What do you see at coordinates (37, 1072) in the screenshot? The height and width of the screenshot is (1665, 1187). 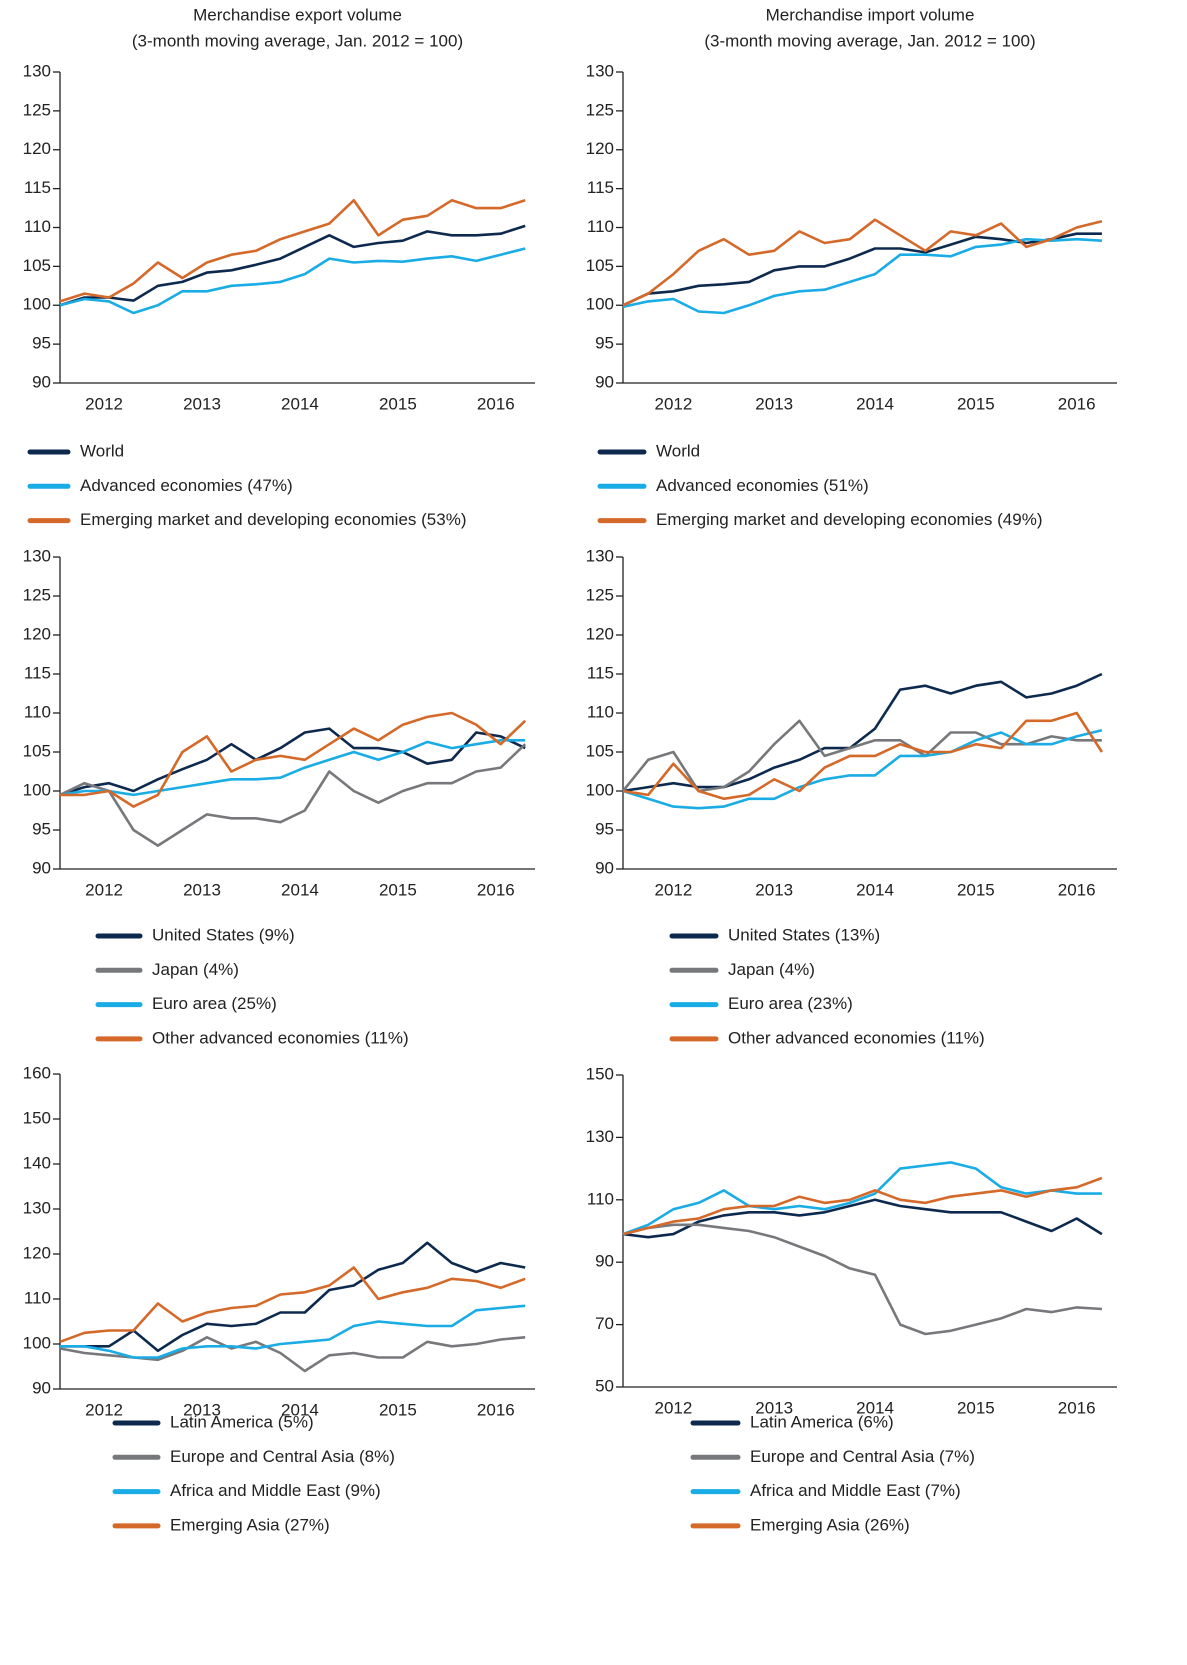 I see `y-tick-label: 160` at bounding box center [37, 1072].